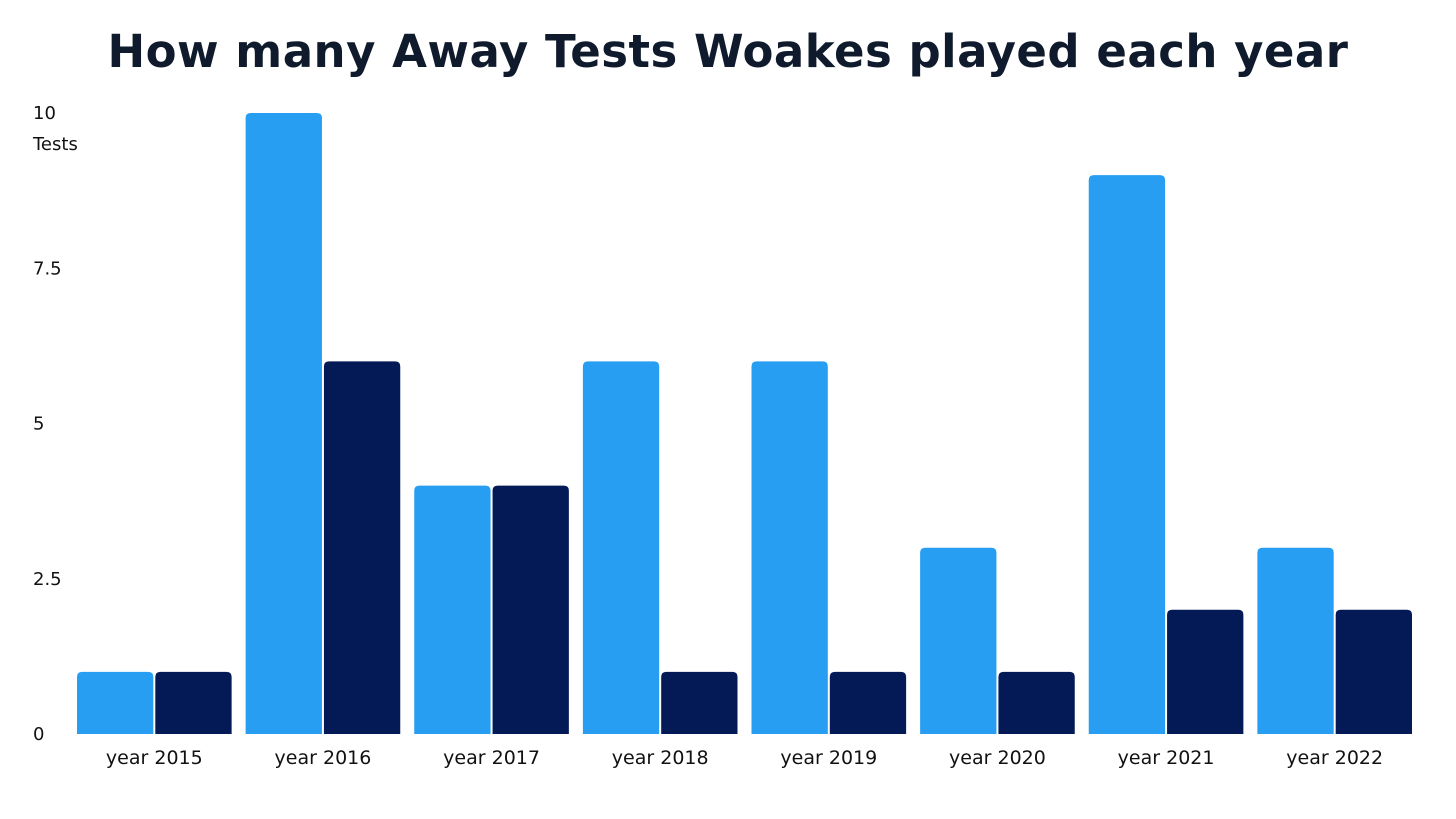  Describe the element at coordinates (154, 758) in the screenshot. I see `x-tick-label: year 2015` at that location.